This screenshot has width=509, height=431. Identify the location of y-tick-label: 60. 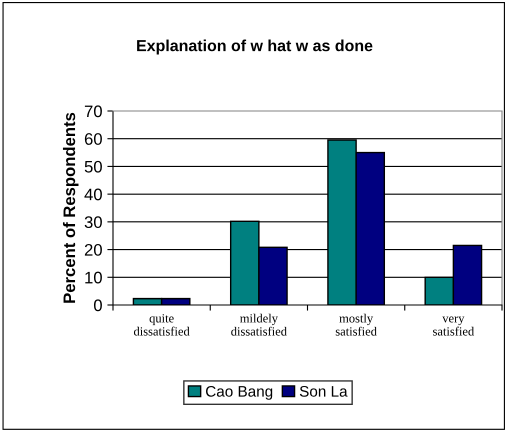
(93, 139).